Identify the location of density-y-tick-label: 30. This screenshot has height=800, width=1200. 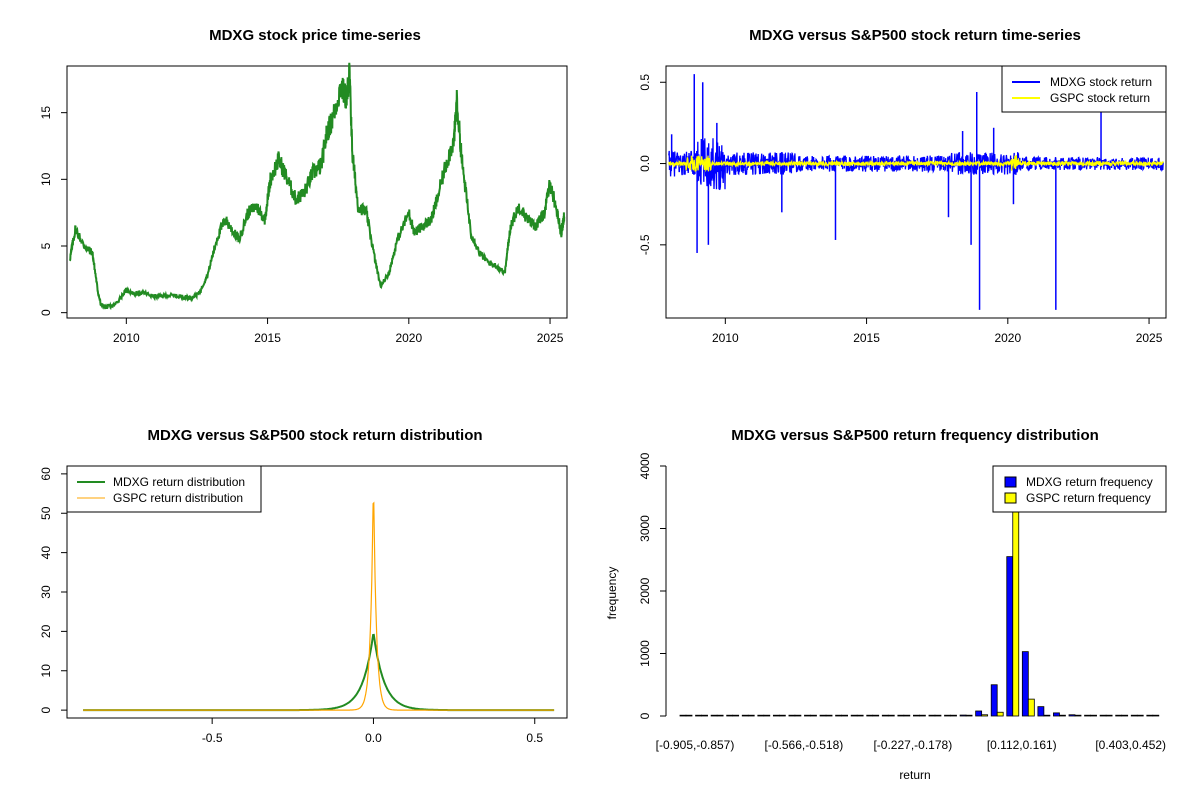
(46, 592).